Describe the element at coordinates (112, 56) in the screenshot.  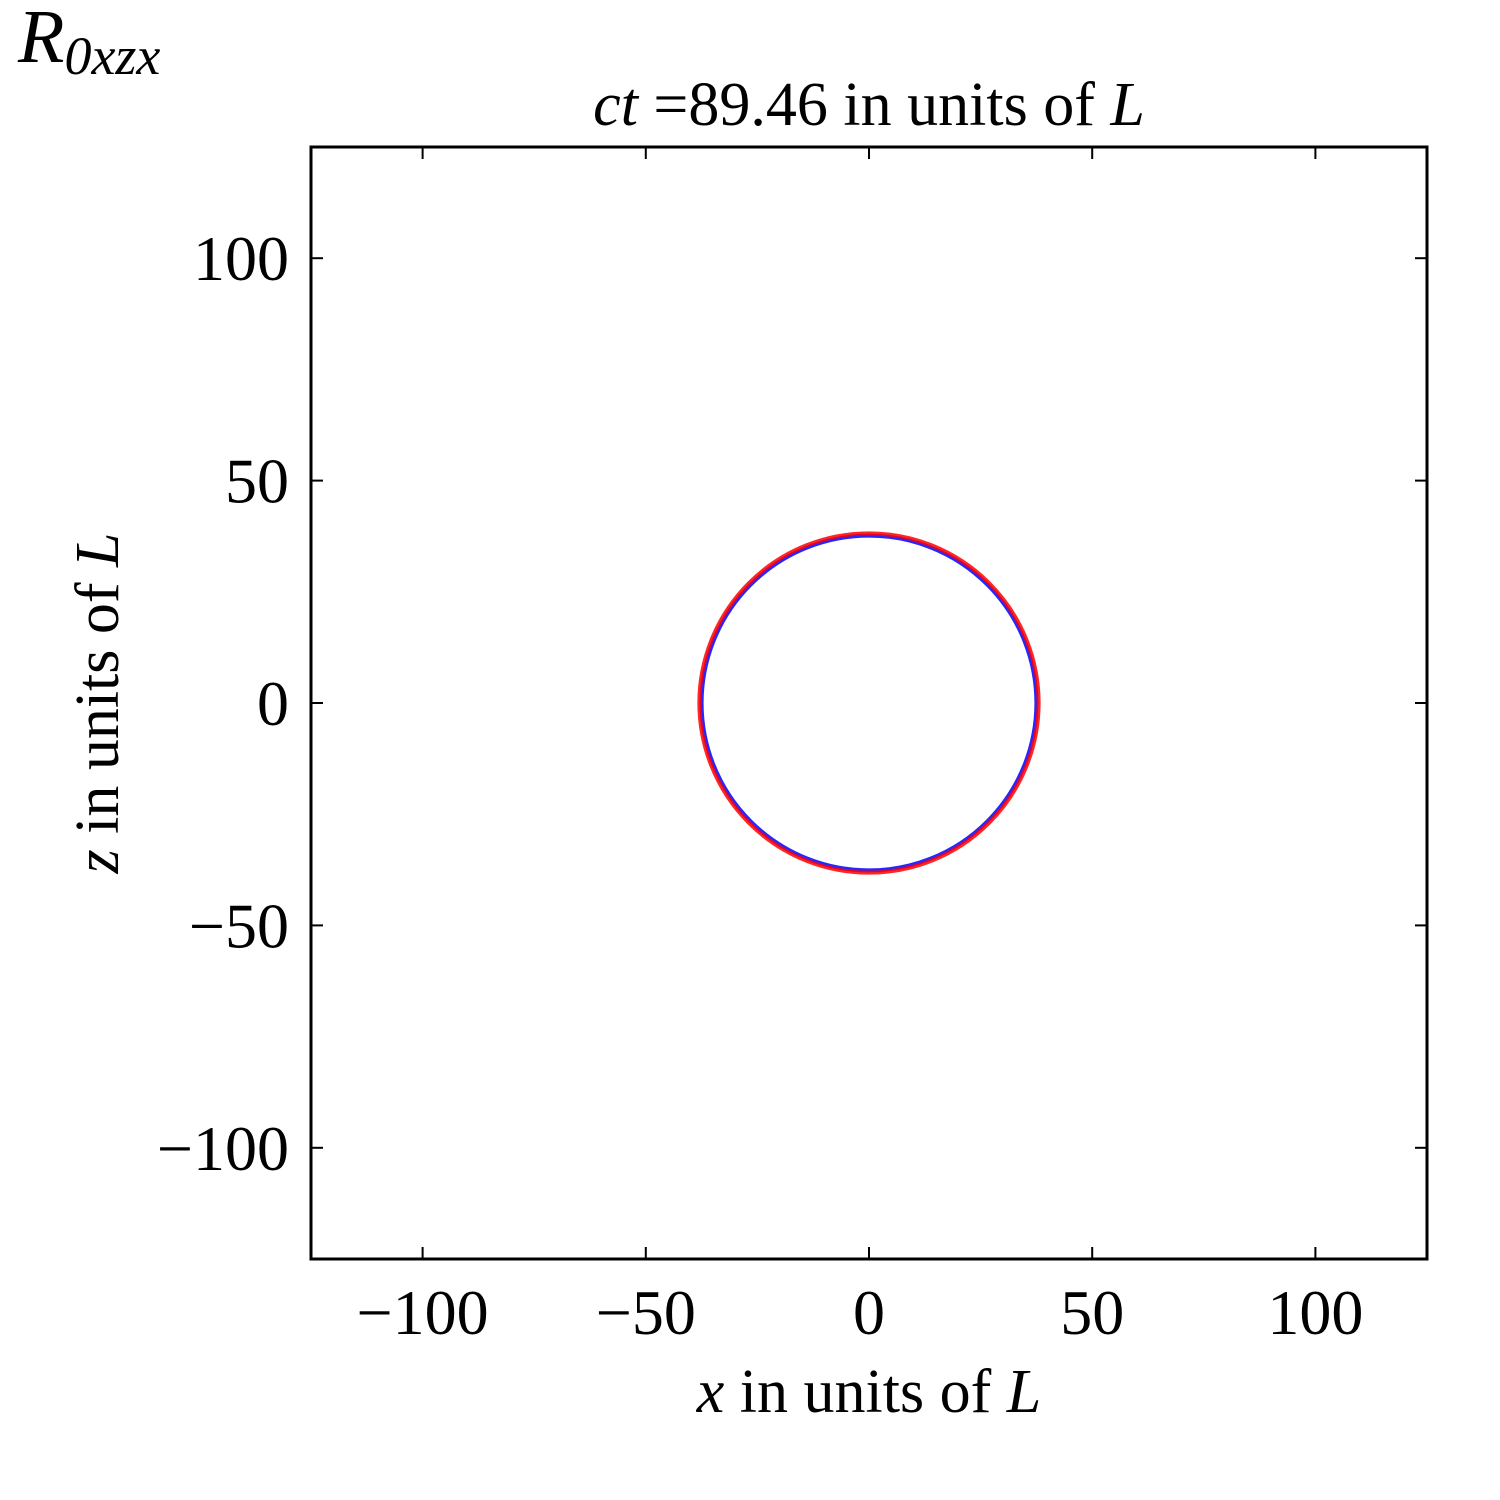
I see `corner-label-sub: 0xzx` at that location.